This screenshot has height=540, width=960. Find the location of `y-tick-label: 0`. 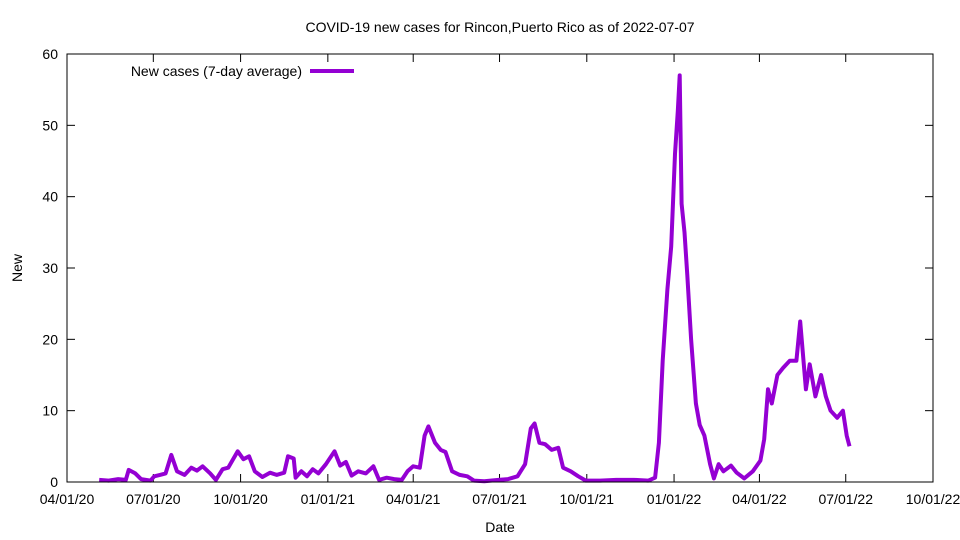

y-tick-label: 0 is located at coordinates (54, 482).